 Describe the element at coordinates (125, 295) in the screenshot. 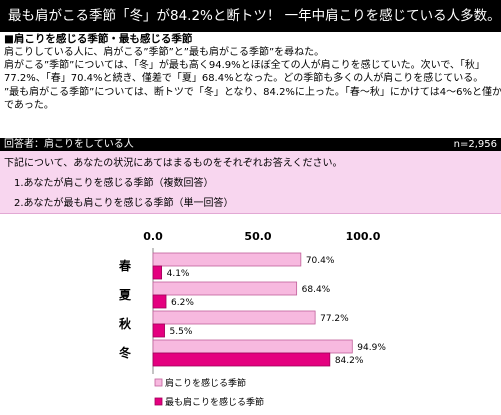

I see `category-label: 夏` at that location.